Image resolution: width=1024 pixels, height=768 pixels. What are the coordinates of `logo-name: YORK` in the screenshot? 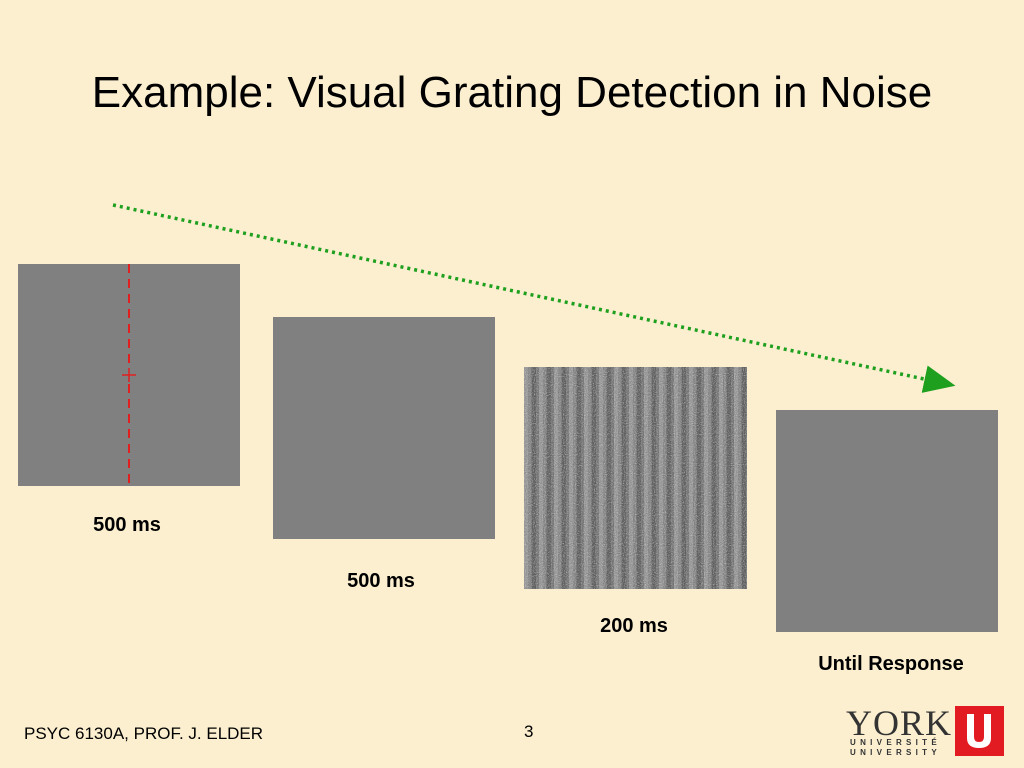 It's located at (899, 723).